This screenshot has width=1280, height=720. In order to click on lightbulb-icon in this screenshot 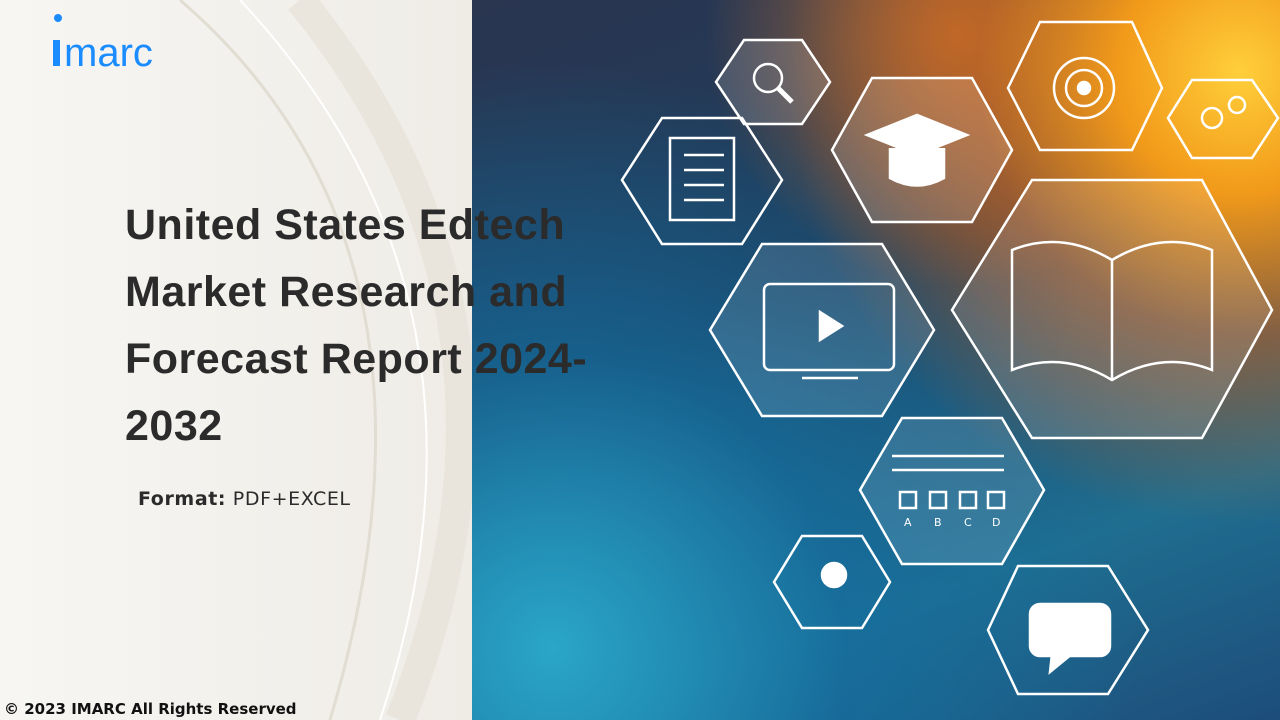, I will do `click(832, 582)`.